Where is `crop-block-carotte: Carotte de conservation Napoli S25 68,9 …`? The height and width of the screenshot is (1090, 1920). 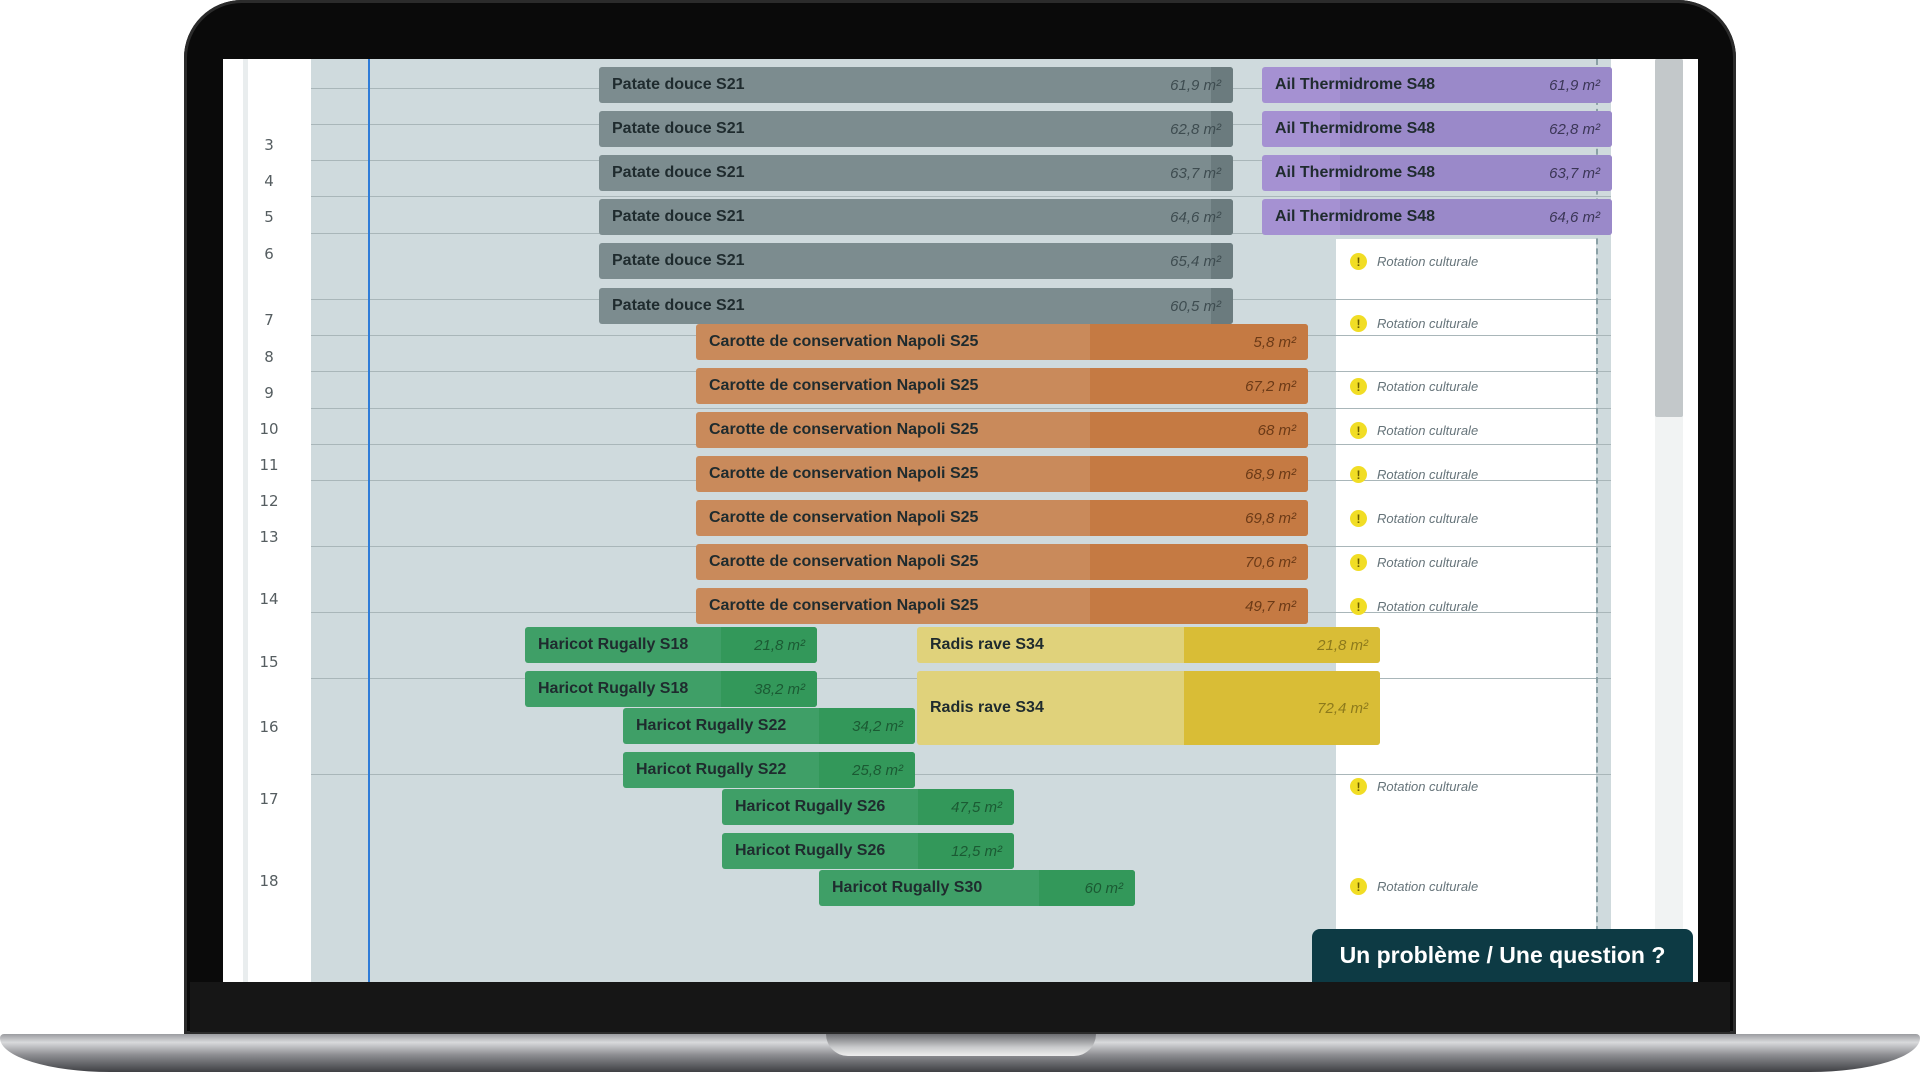 crop-block-carotte: Carotte de conservation Napoli S25 68,9 … is located at coordinates (1002, 474).